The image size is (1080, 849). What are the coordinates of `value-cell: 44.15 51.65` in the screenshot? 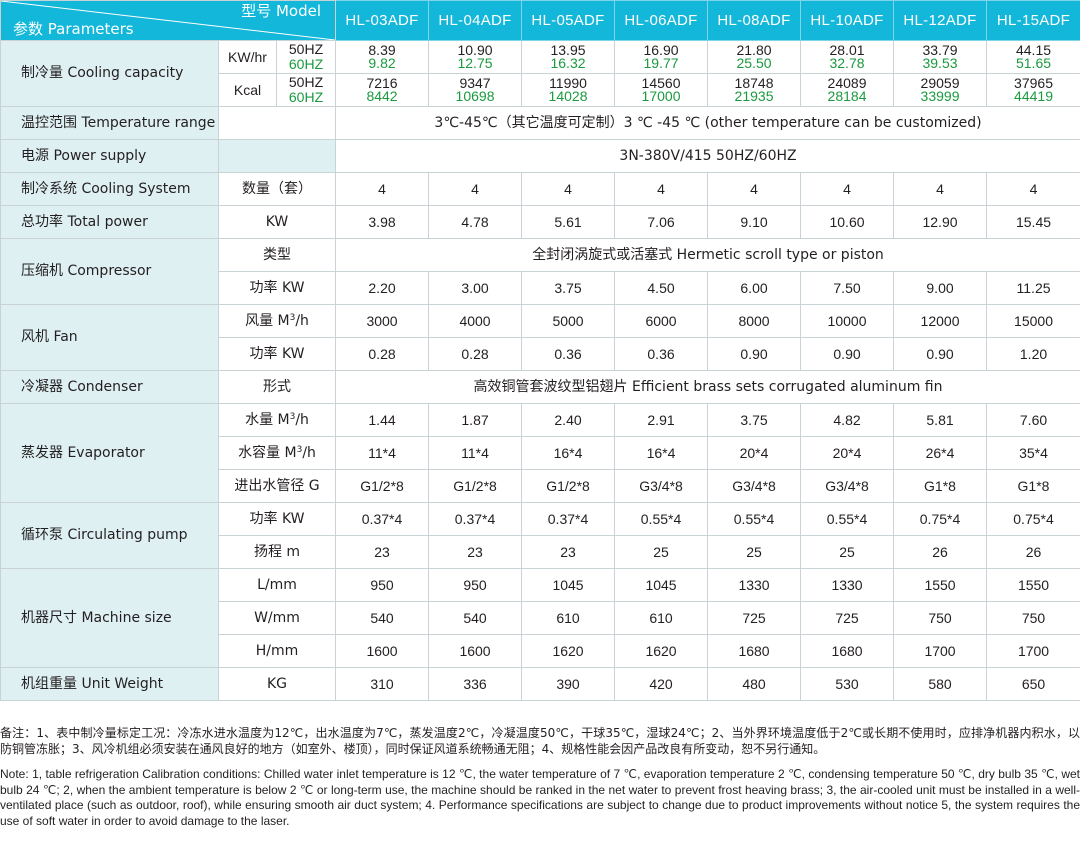 It's located at (1033, 57).